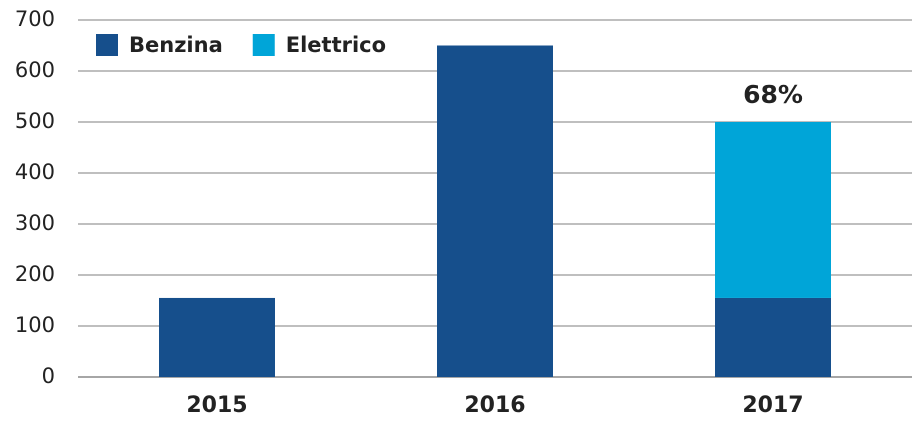  Describe the element at coordinates (35, 70) in the screenshot. I see `y-tick-label: 600` at that location.